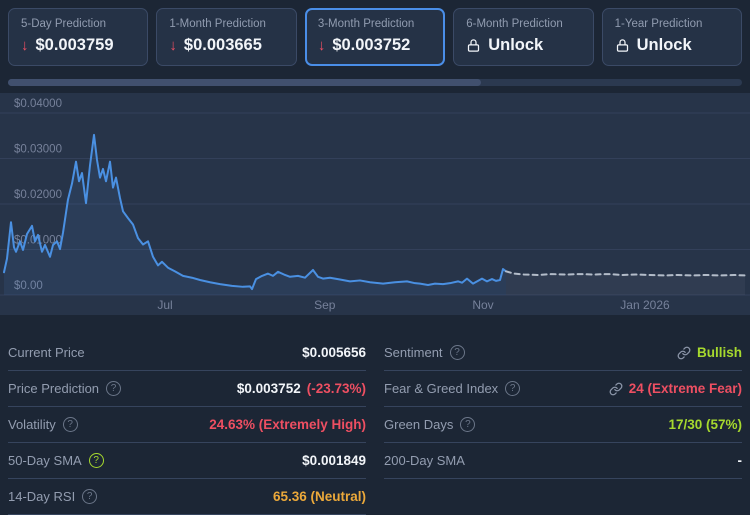  I want to click on stat-row-green-days: Green Days? 17/30 (57%), so click(563, 425).